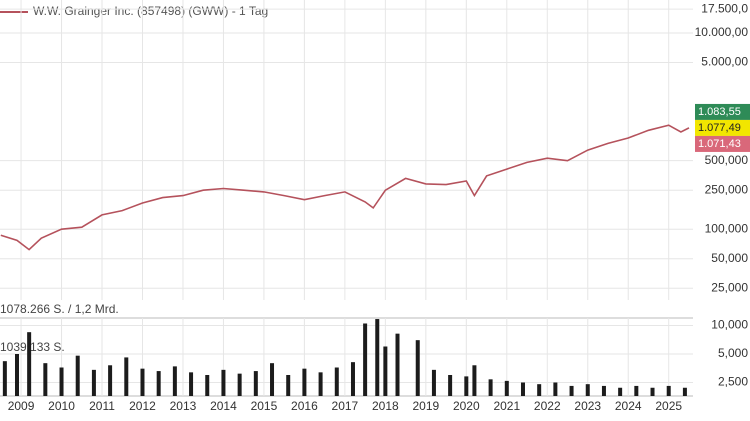 The image size is (750, 421). What do you see at coordinates (345, 406) in the screenshot?
I see `x-tick-label: 2017` at bounding box center [345, 406].